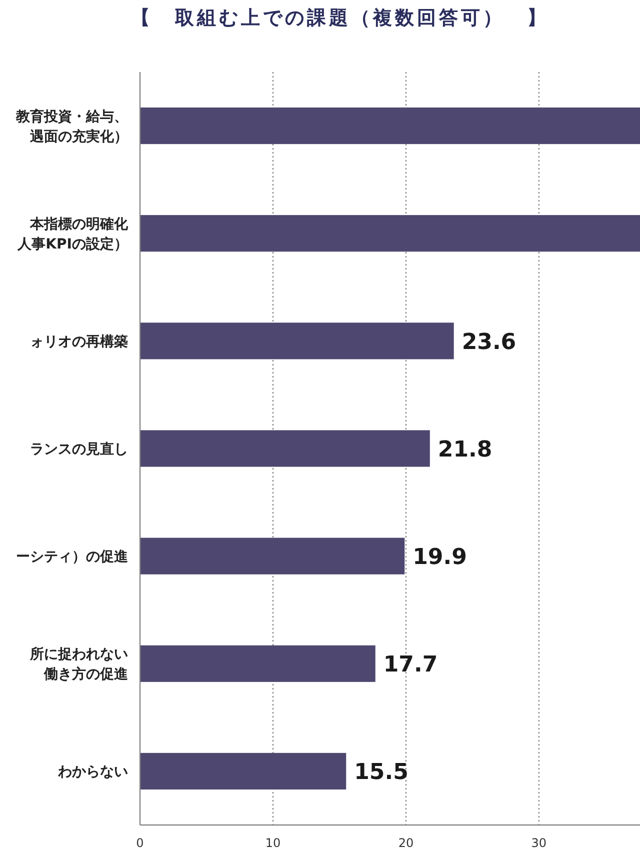 The image size is (640, 853). What do you see at coordinates (72, 234) in the screenshot?
I see `y-tick-label: 本指標の明確化人事KPIの設定）` at bounding box center [72, 234].